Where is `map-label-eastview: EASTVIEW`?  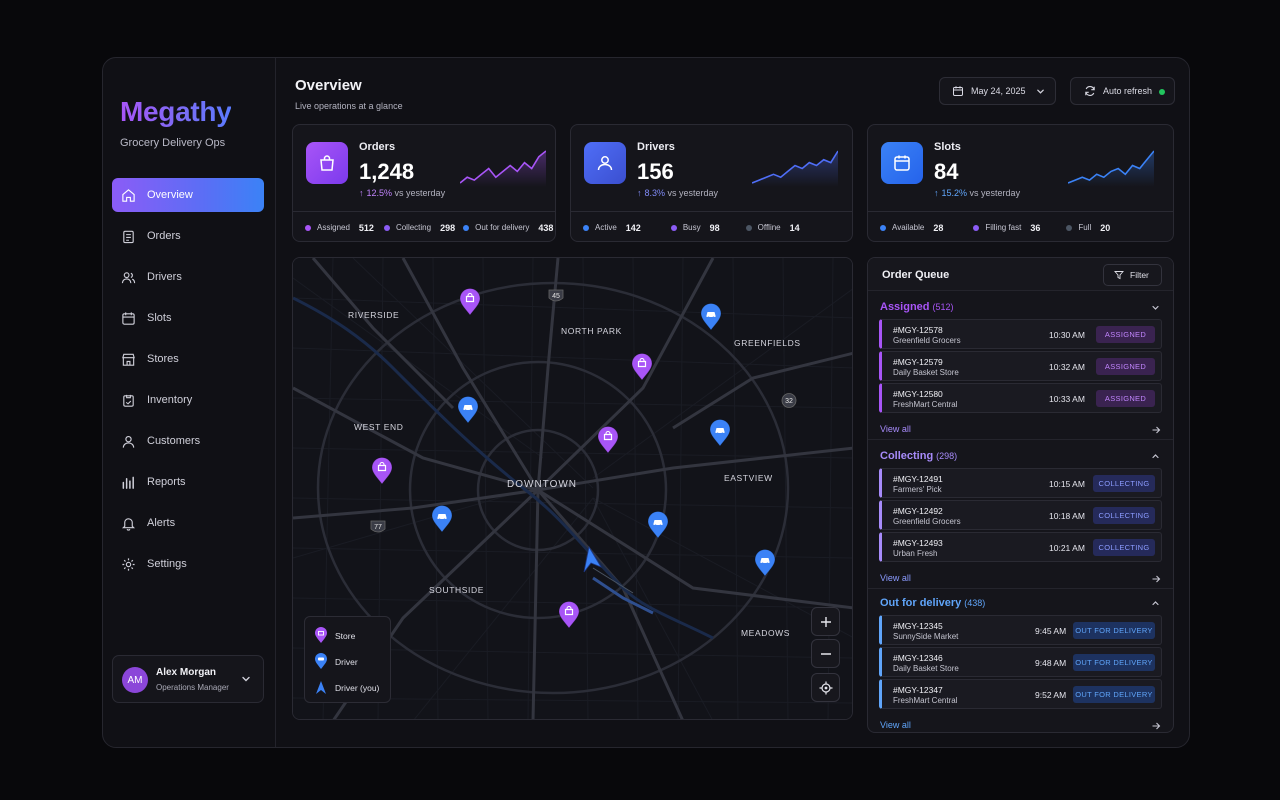 map-label-eastview: EASTVIEW is located at coordinates (748, 478).